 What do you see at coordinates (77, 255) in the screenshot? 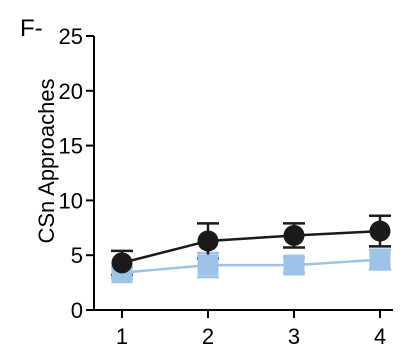
I see `y-tick-label: 5` at bounding box center [77, 255].